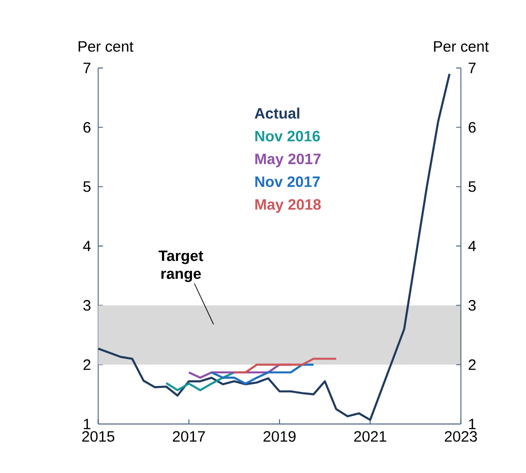 The height and width of the screenshot is (473, 526). Describe the element at coordinates (87, 68) in the screenshot. I see `y-tick-label: 7` at that location.